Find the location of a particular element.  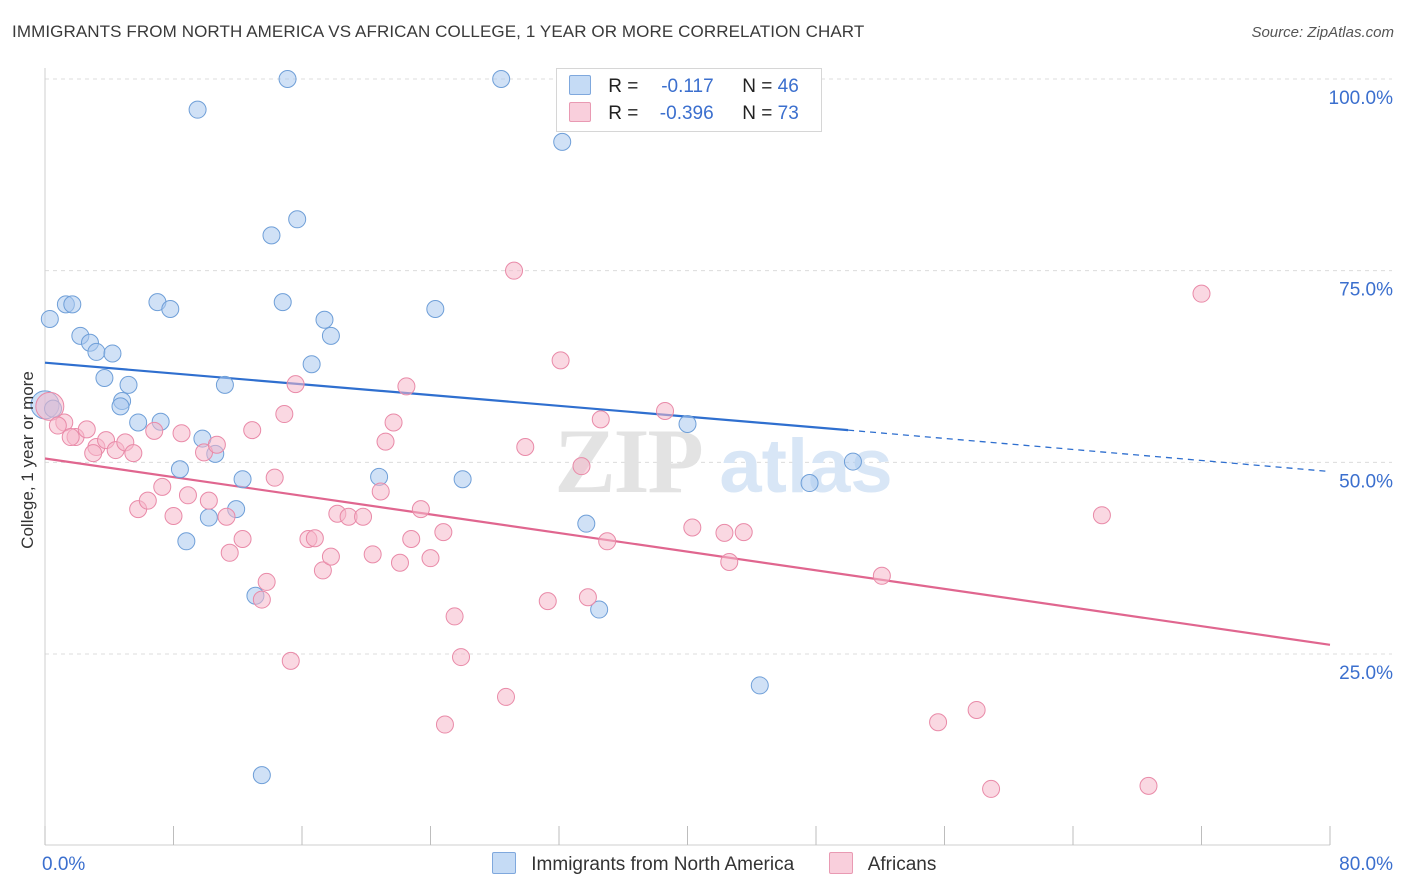

trend-line-extension-series1 is located at coordinates (1089, 451).